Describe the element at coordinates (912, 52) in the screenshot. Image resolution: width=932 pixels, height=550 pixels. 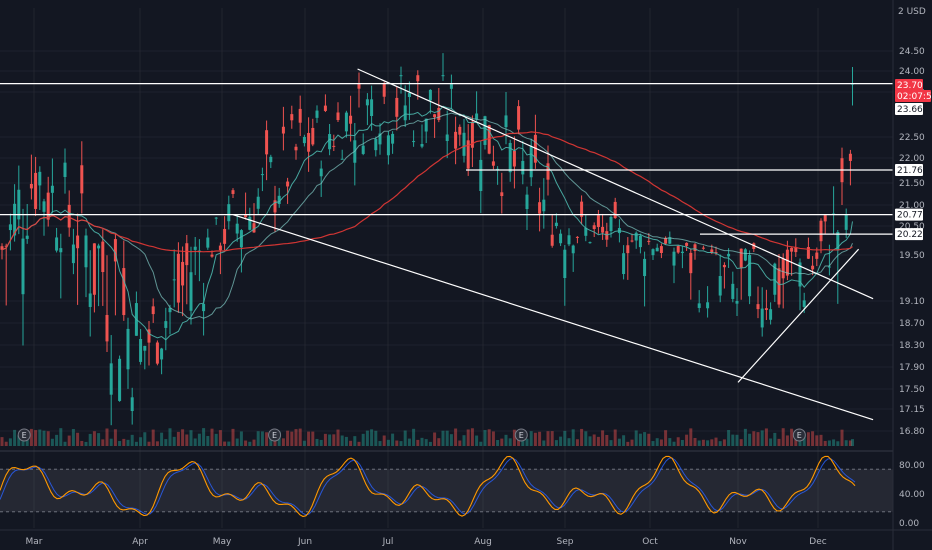
I see `price-tick-label: 24.50` at that location.